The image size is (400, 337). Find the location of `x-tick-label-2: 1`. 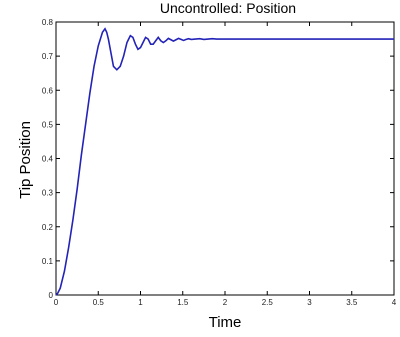

x-tick-label-2: 1 is located at coordinates (140, 302).